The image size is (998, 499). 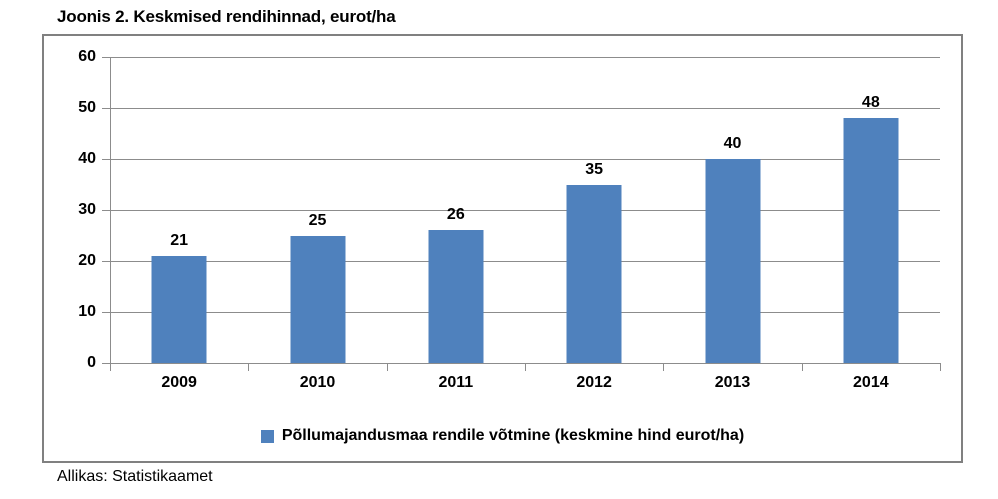 What do you see at coordinates (87, 209) in the screenshot?
I see `y-axis-label: 30` at bounding box center [87, 209].